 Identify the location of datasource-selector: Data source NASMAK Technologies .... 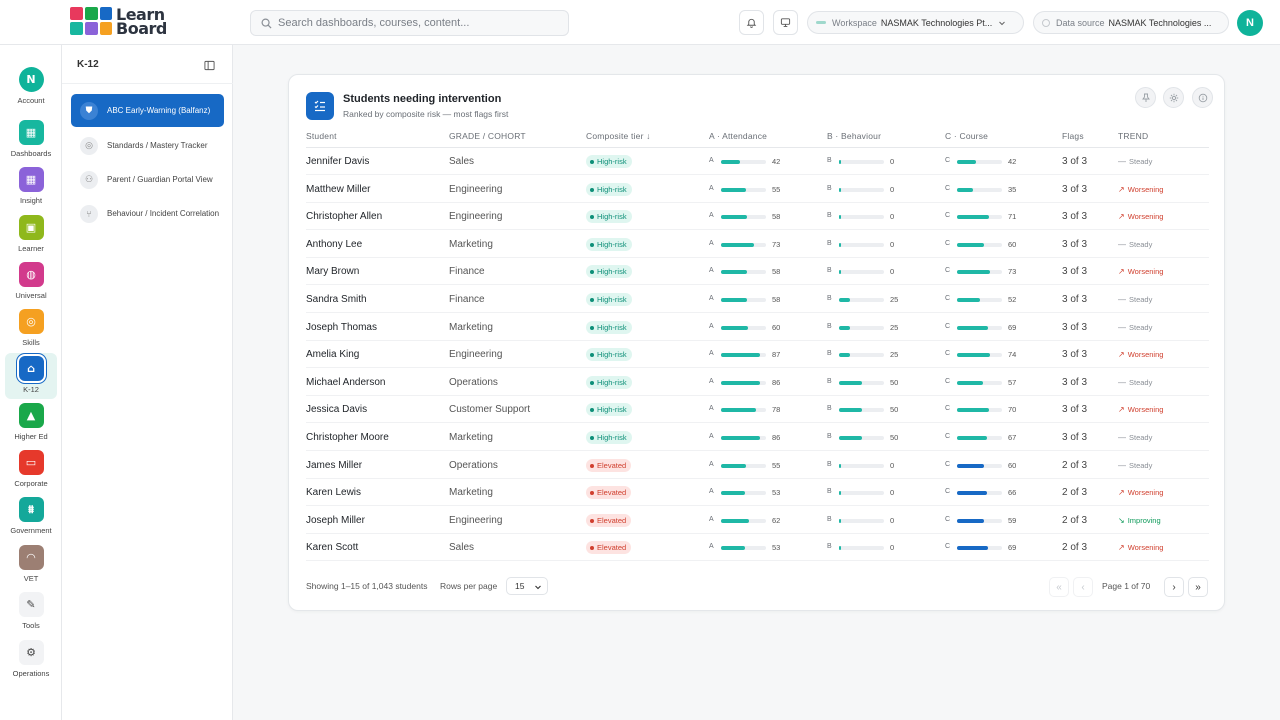
(1131, 22).